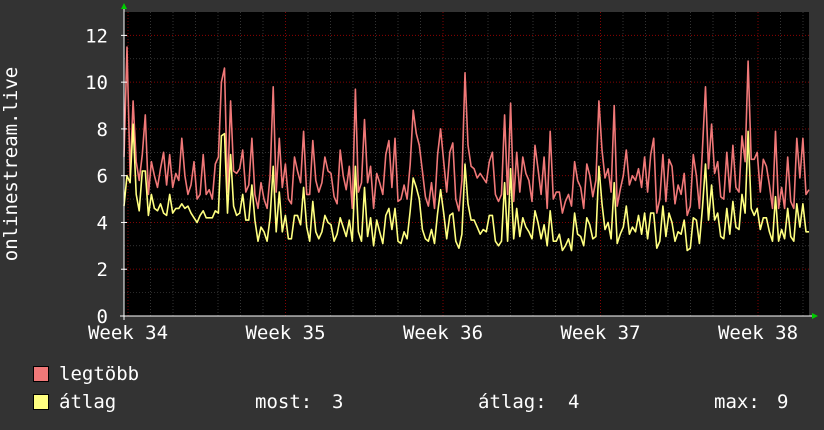  I want to click on x-tick-label: Week 38, so click(758, 333).